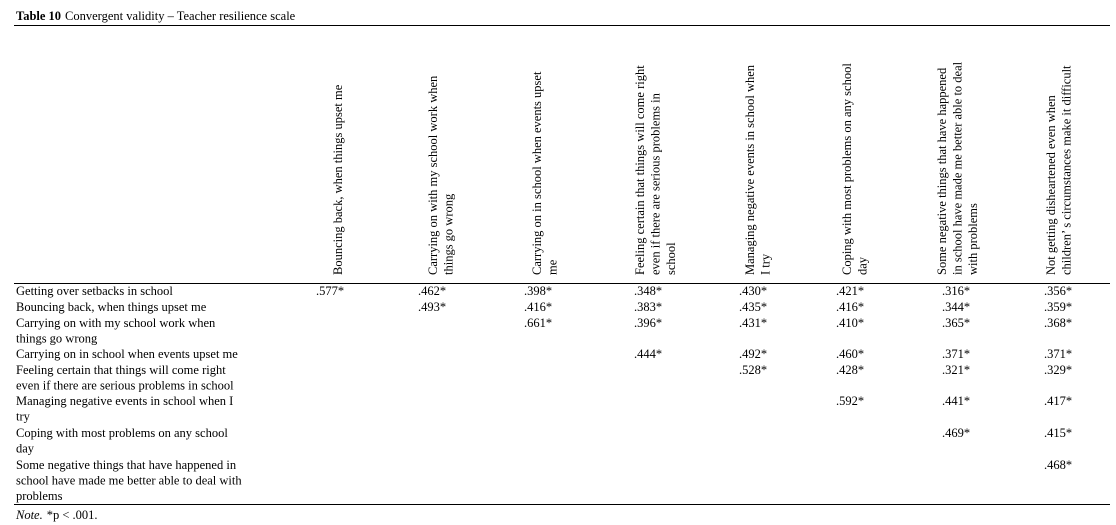  I want to click on row-label: problems, so click(39, 496).